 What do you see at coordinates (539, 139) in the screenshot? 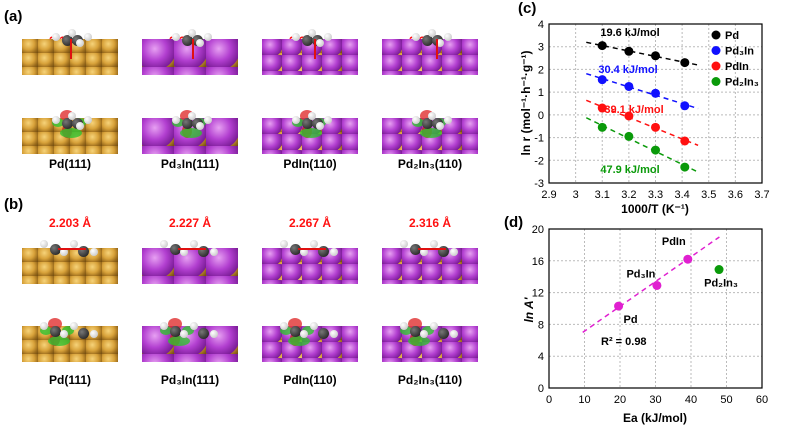
I see `y-tick-label: -1` at bounding box center [539, 139].